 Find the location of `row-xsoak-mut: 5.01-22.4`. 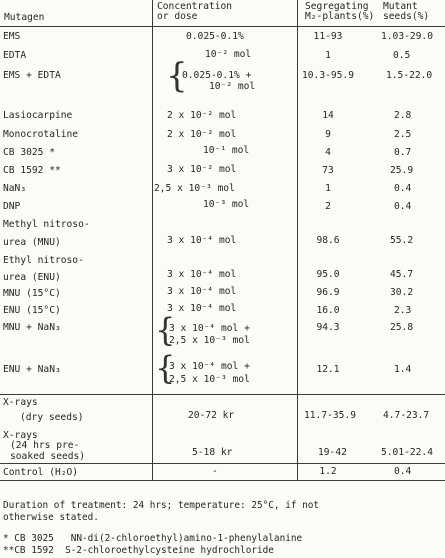

row-xsoak-mut: 5.01-22.4 is located at coordinates (407, 452).